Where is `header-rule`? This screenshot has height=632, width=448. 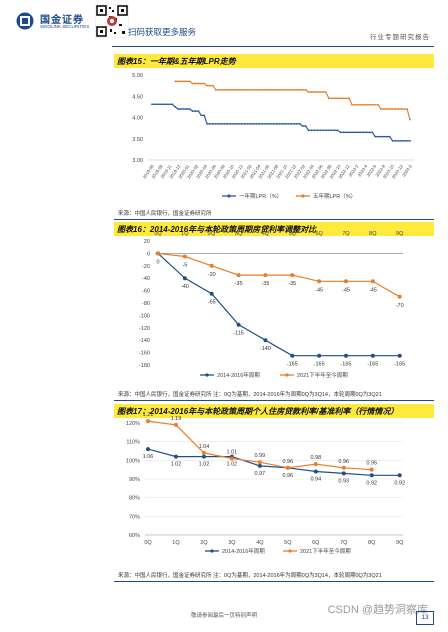 header-rule is located at coordinates (273, 46).